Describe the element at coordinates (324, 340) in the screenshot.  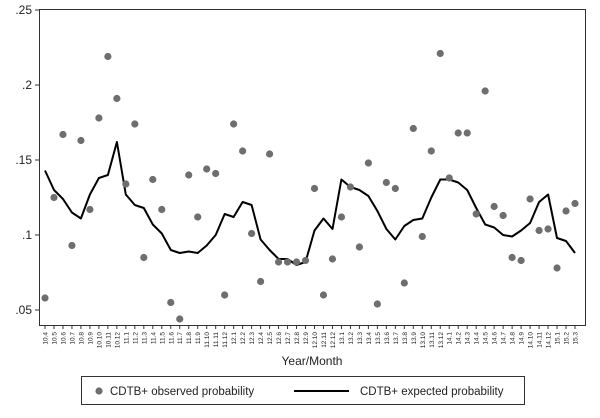
I see `x-tick-label: 12.11` at that location.